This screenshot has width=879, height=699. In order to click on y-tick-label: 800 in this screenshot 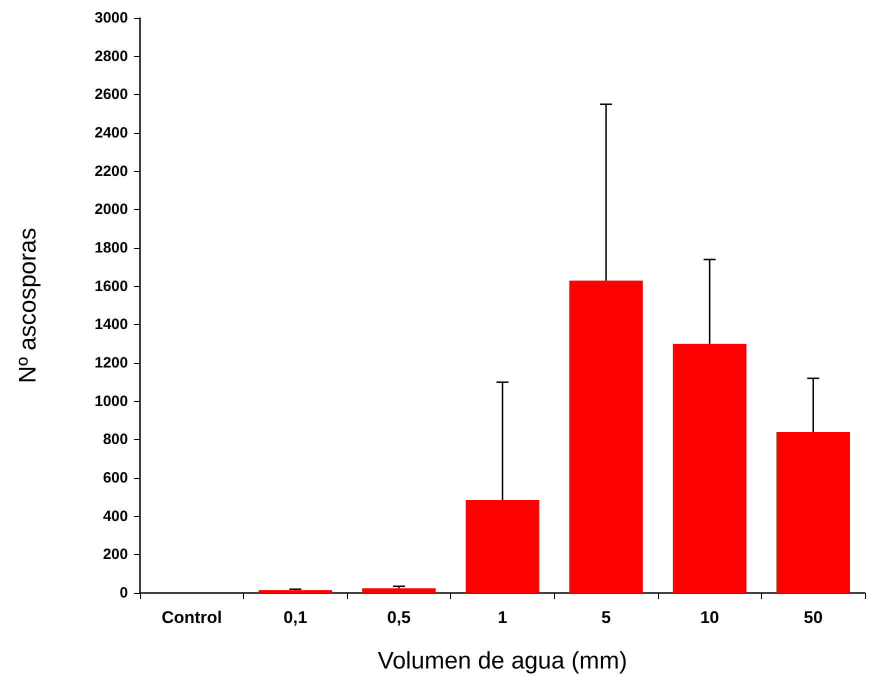, I will do `click(115, 439)`.